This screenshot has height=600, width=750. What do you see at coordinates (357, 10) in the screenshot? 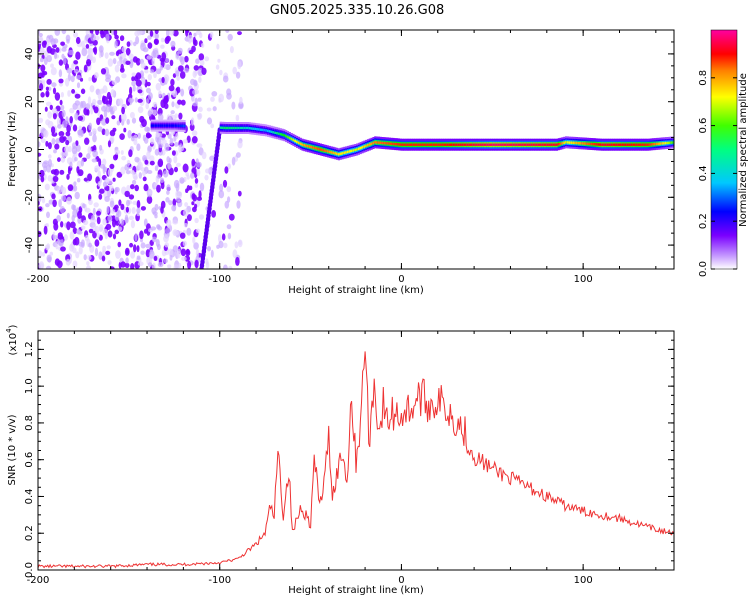
I see `figure-title: GN05.2025.335.10.26.G08` at bounding box center [357, 10].